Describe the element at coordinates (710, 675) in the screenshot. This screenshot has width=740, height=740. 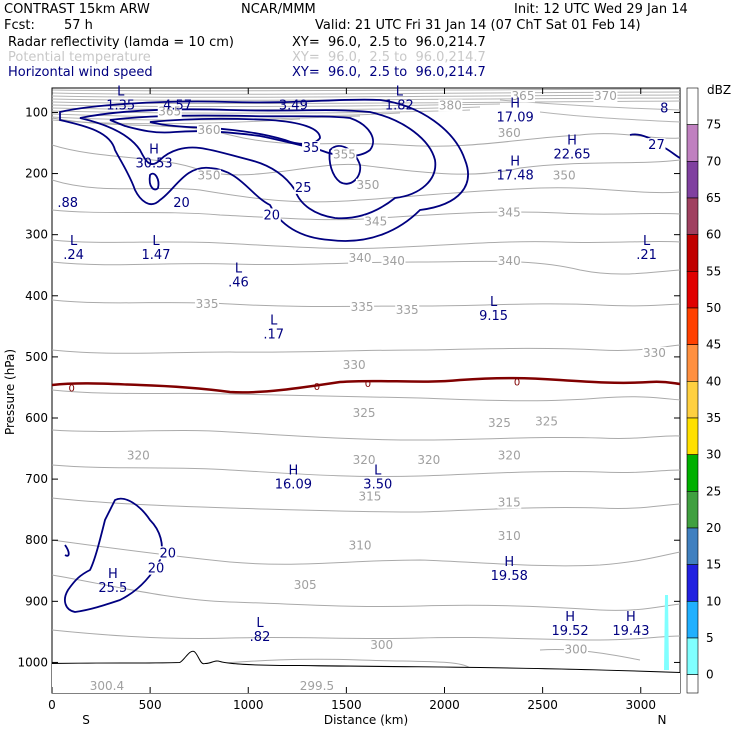
I see `colorbar-level-label: 0` at that location.